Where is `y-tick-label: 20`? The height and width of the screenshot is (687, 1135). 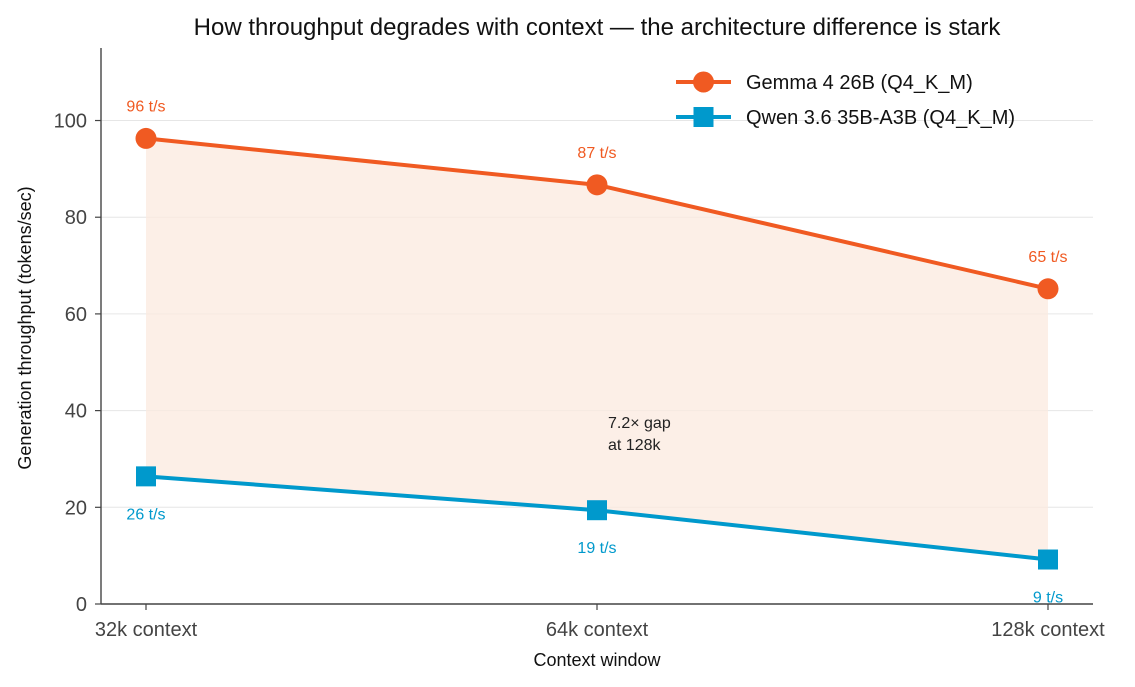
y-tick-label: 20 is located at coordinates (76, 508).